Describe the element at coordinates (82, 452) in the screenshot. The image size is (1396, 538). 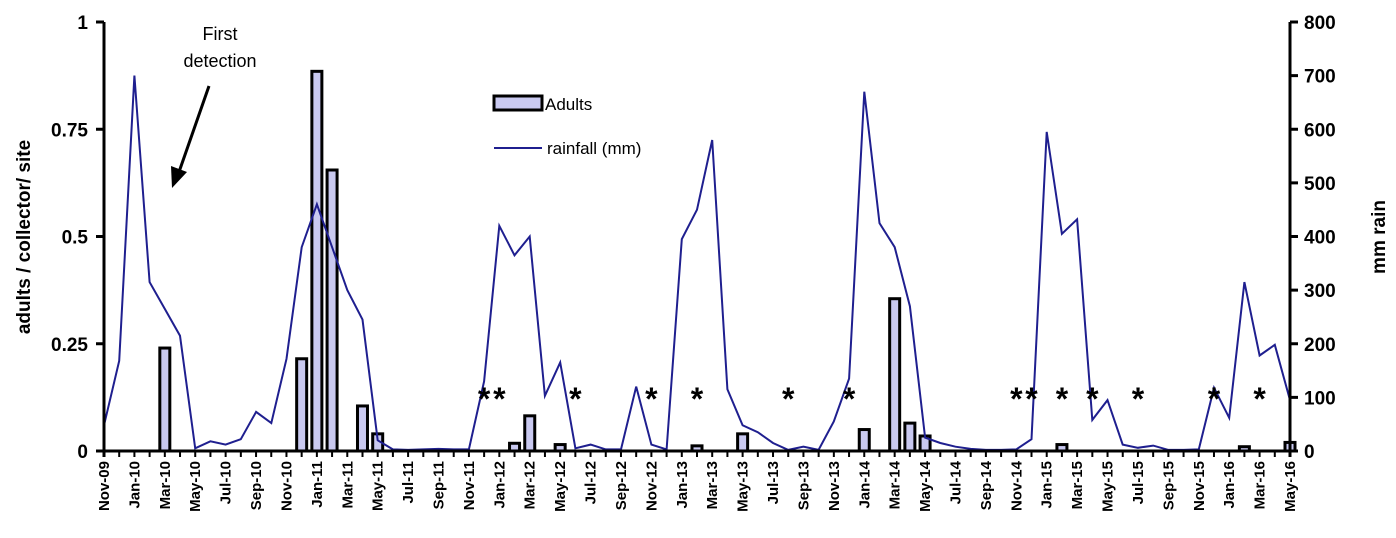
I see `y-left-tick-label: 0` at that location.